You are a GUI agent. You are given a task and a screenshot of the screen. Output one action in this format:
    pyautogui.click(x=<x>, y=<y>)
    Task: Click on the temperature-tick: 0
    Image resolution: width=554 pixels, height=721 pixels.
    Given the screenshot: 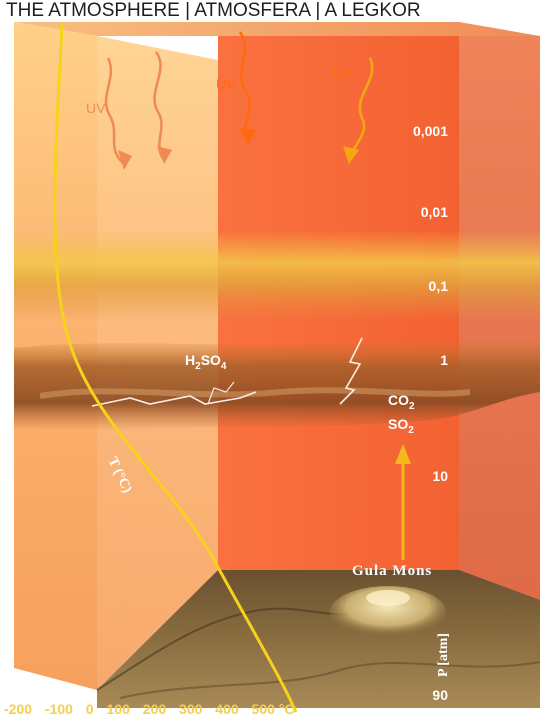 What is the action you would take?
    pyautogui.click(x=89, y=709)
    